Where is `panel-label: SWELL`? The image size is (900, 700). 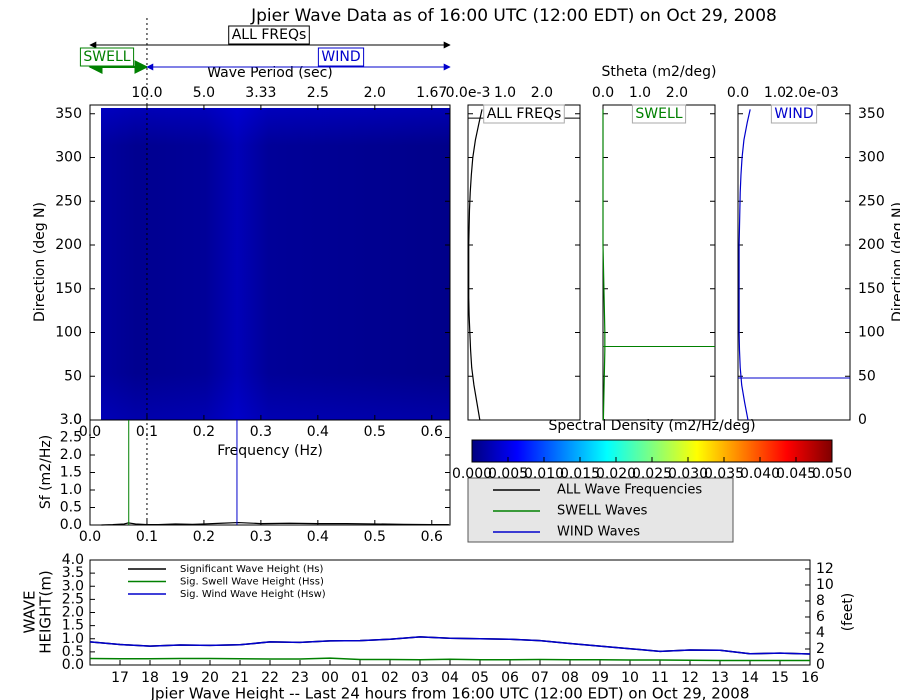
panel-label: SWELL is located at coordinates (658, 114).